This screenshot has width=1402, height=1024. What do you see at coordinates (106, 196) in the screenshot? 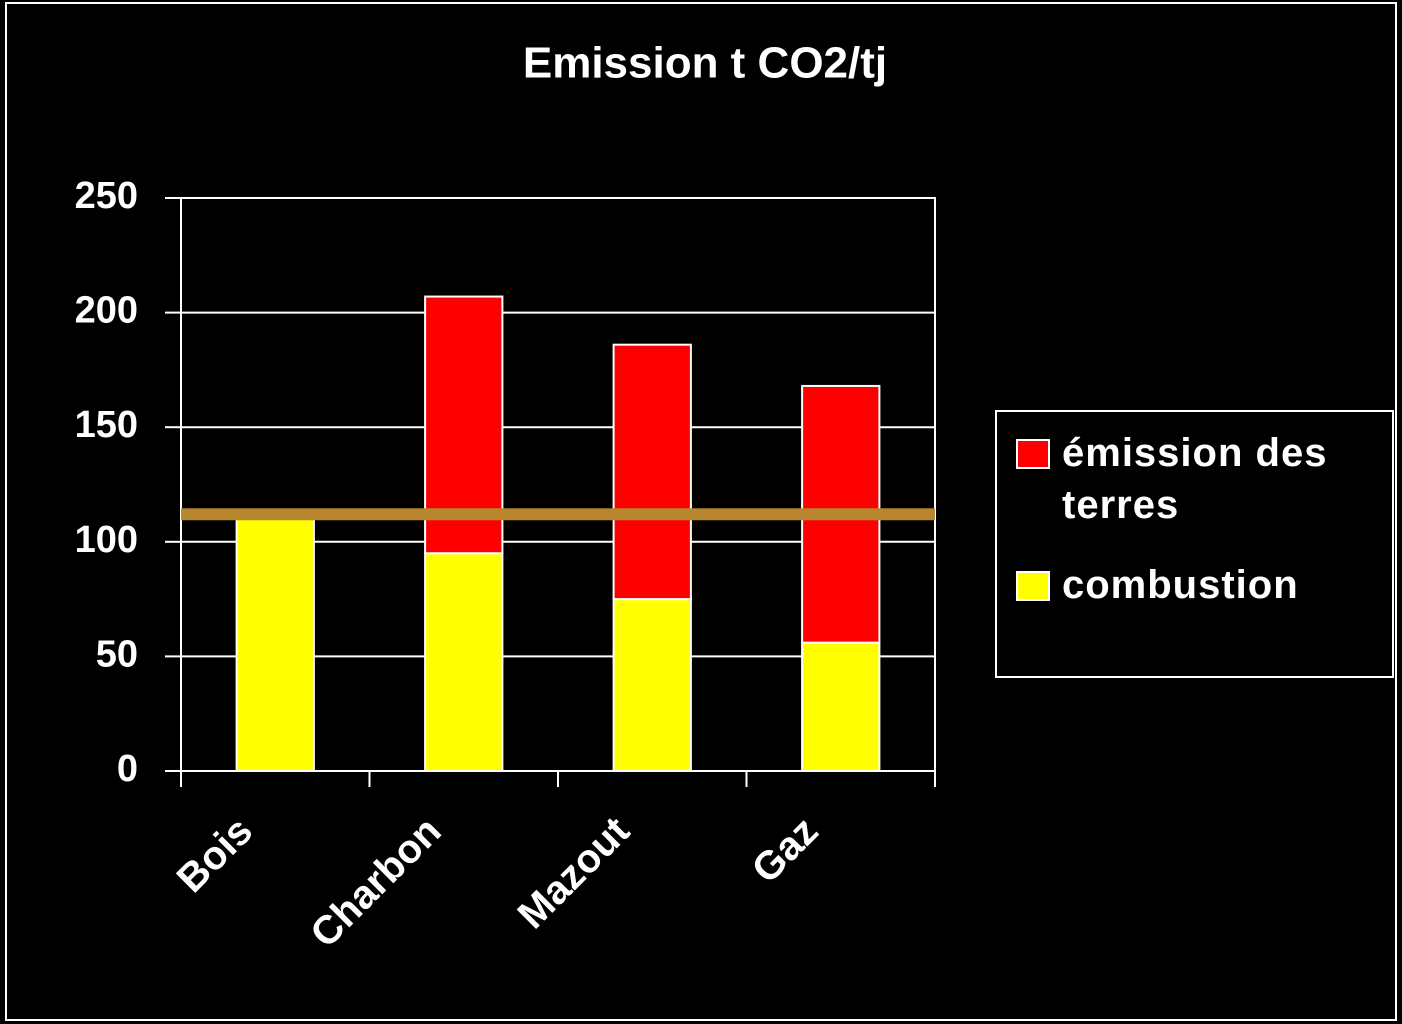
I see `y-tick-label: 250` at bounding box center [106, 196].